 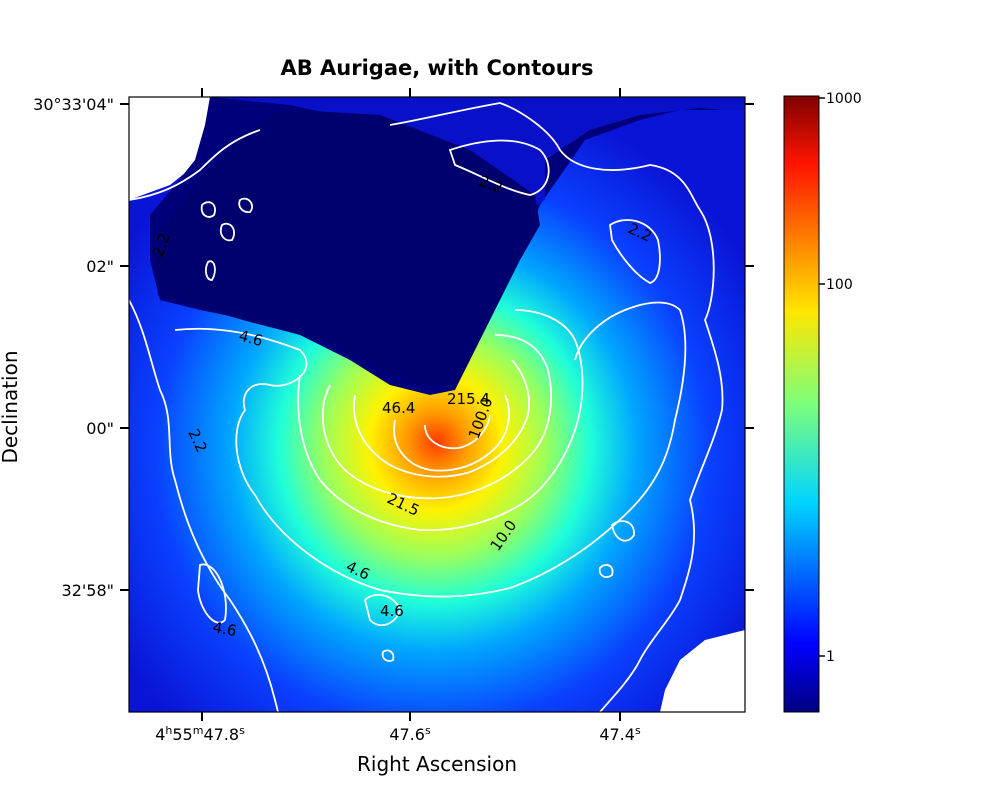 What do you see at coordinates (801, 404) in the screenshot?
I see `colorbar-gradient` at bounding box center [801, 404].